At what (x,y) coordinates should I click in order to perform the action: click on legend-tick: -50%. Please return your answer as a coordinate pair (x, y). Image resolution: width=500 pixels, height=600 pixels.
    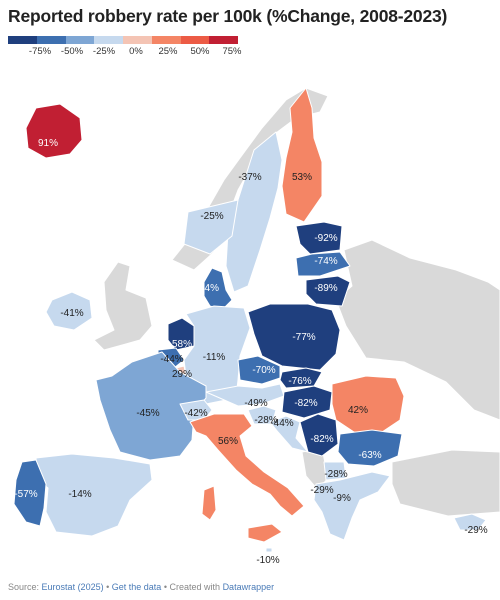
    Looking at the image, I should click on (72, 51).